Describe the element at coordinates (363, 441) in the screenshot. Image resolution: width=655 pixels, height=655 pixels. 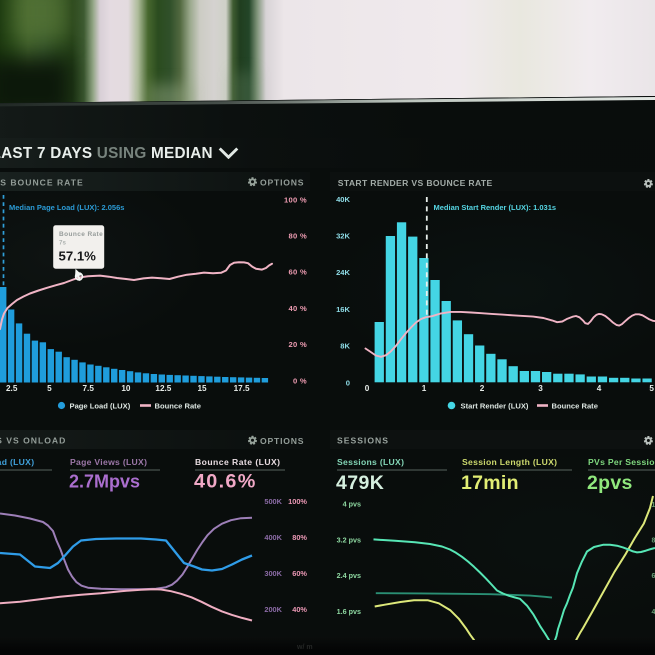
I see `svg-text: SESSIONS` at that location.